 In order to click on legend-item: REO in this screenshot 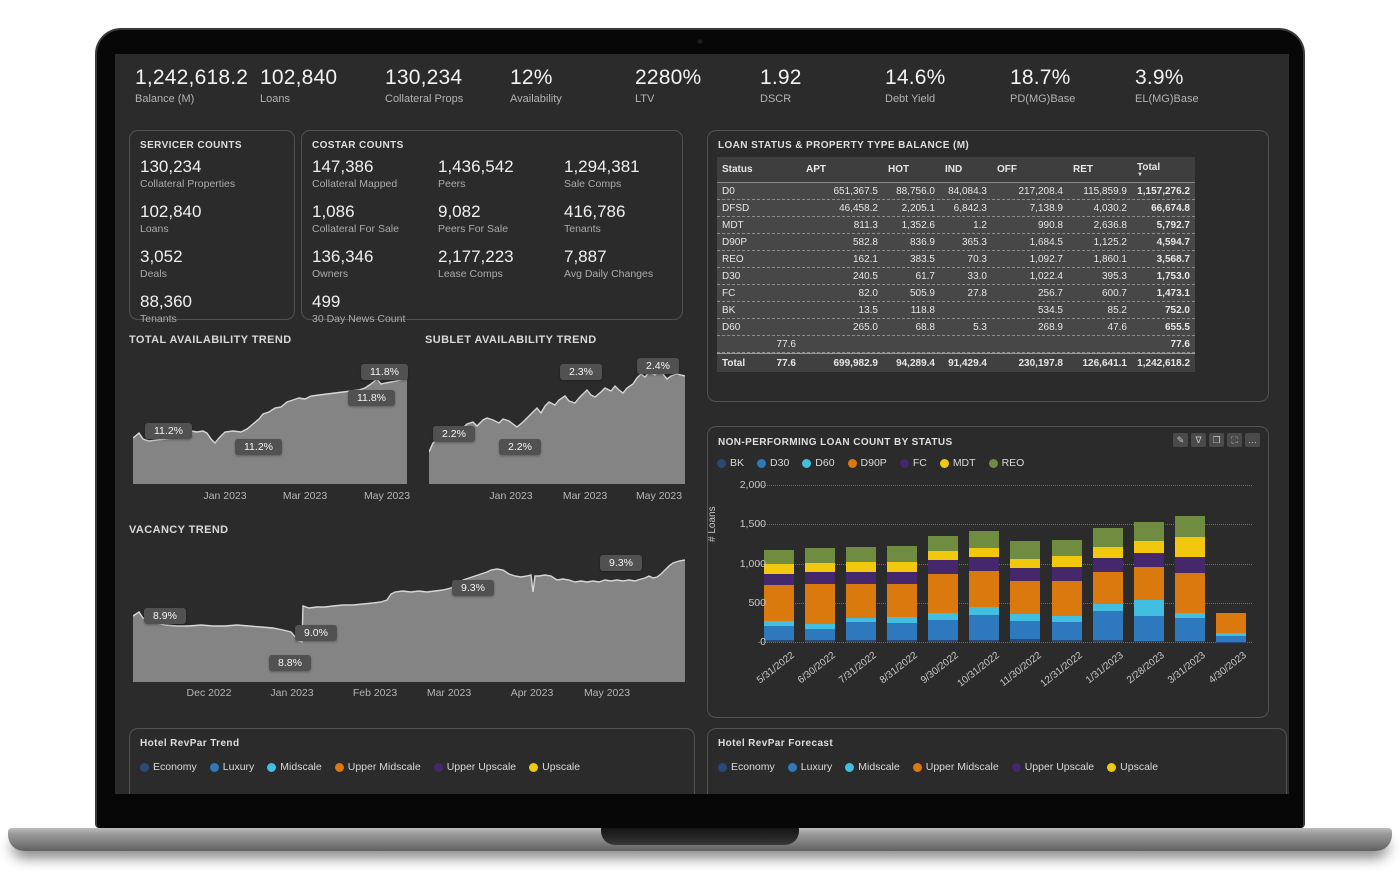, I will do `click(1006, 463)`.